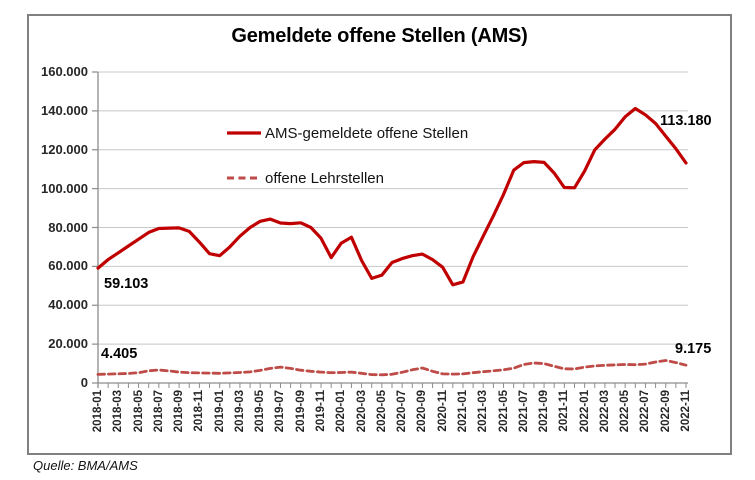  What do you see at coordinates (158, 411) in the screenshot?
I see `x-axis-label: 2018-07` at bounding box center [158, 411].